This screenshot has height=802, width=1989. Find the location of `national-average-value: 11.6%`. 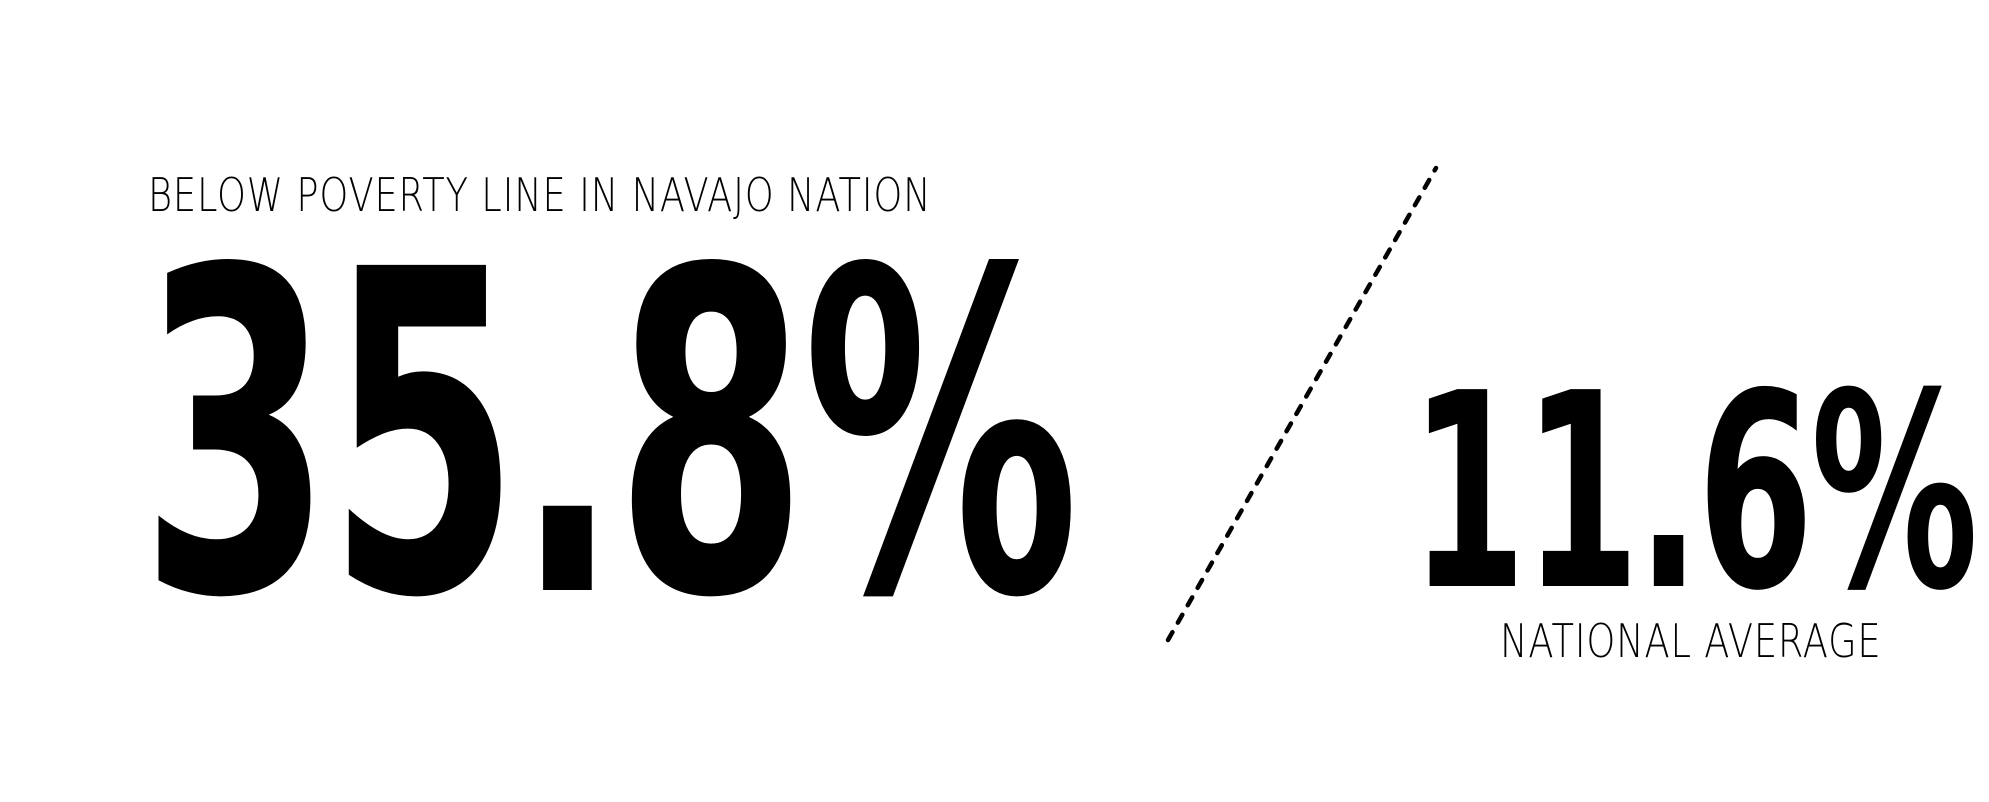

national-average-value: 11.6% is located at coordinates (1694, 492).